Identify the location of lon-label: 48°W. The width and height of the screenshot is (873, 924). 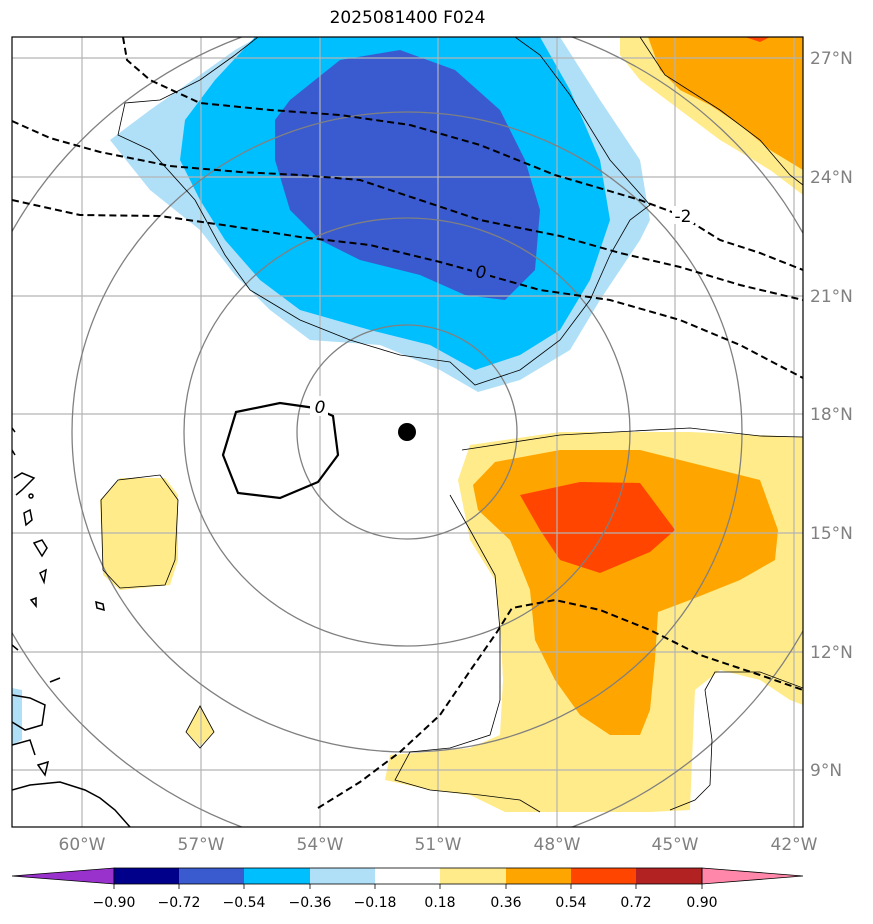
(557, 845).